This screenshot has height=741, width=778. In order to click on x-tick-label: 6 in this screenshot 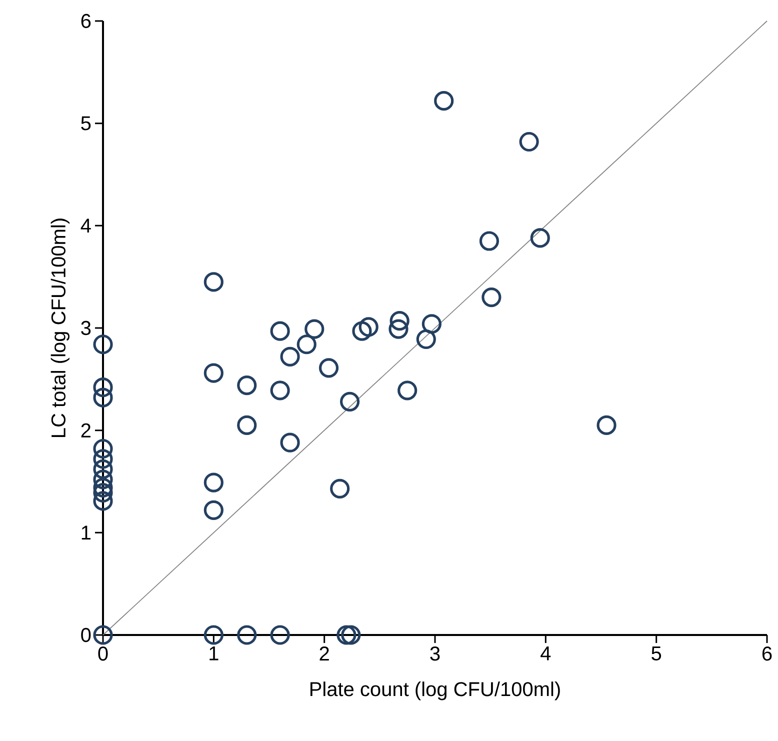, I will do `click(767, 653)`.